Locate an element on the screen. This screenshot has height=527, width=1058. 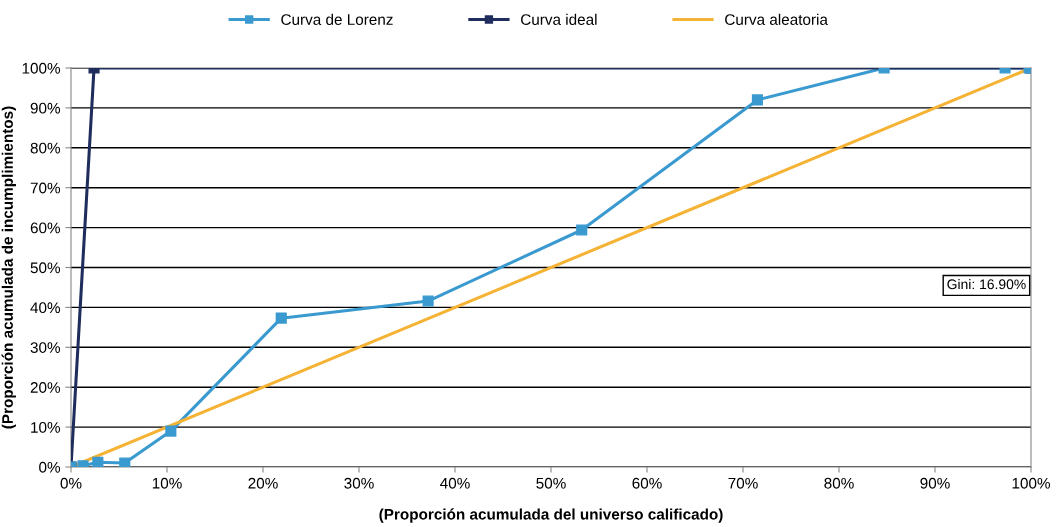
legend-label: Curva de Lorenz is located at coordinates (337, 19).